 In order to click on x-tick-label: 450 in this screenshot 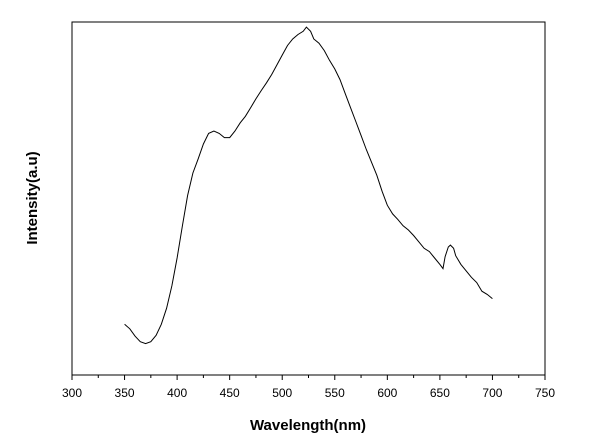, I will do `click(230, 393)`.